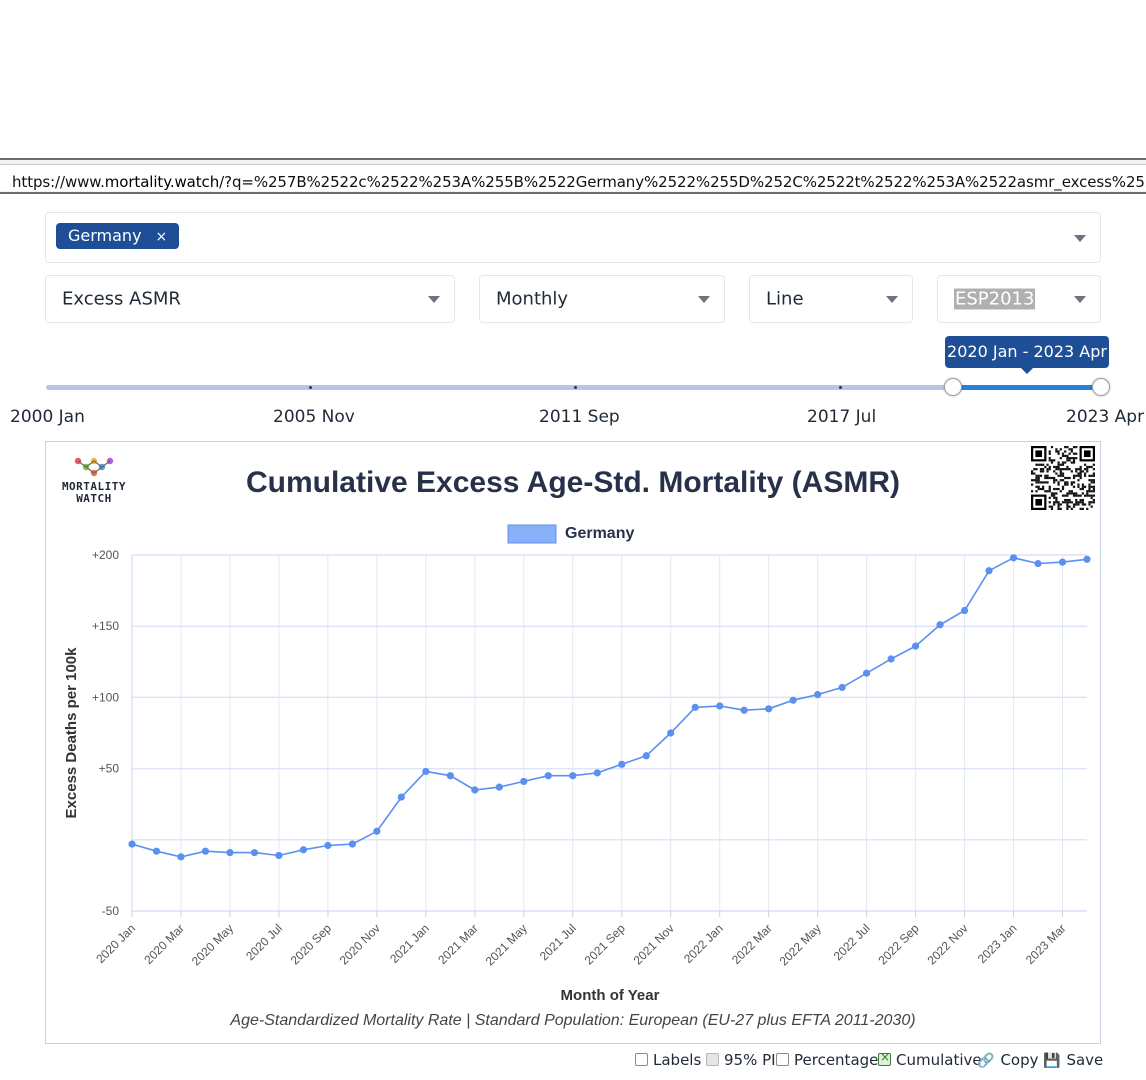 The image size is (1146, 1080). Describe the element at coordinates (947, 944) in the screenshot. I see `x-tick-label: 2022 Nov` at that location.